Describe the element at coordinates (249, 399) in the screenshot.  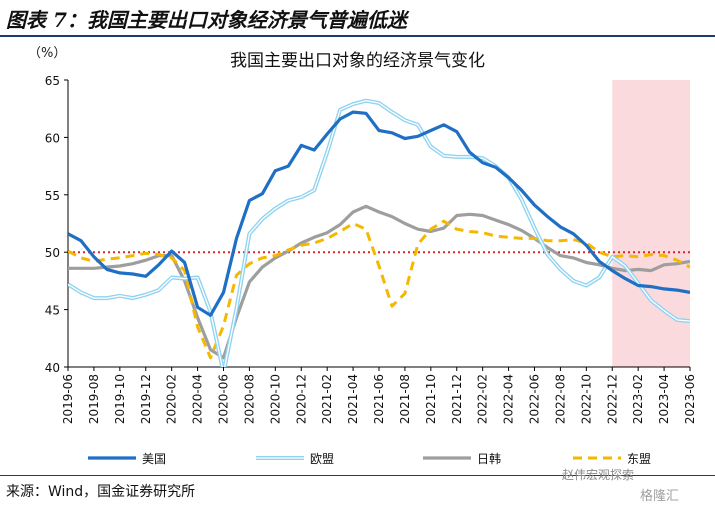
I see `x-tick-label: 2020-08` at that location.